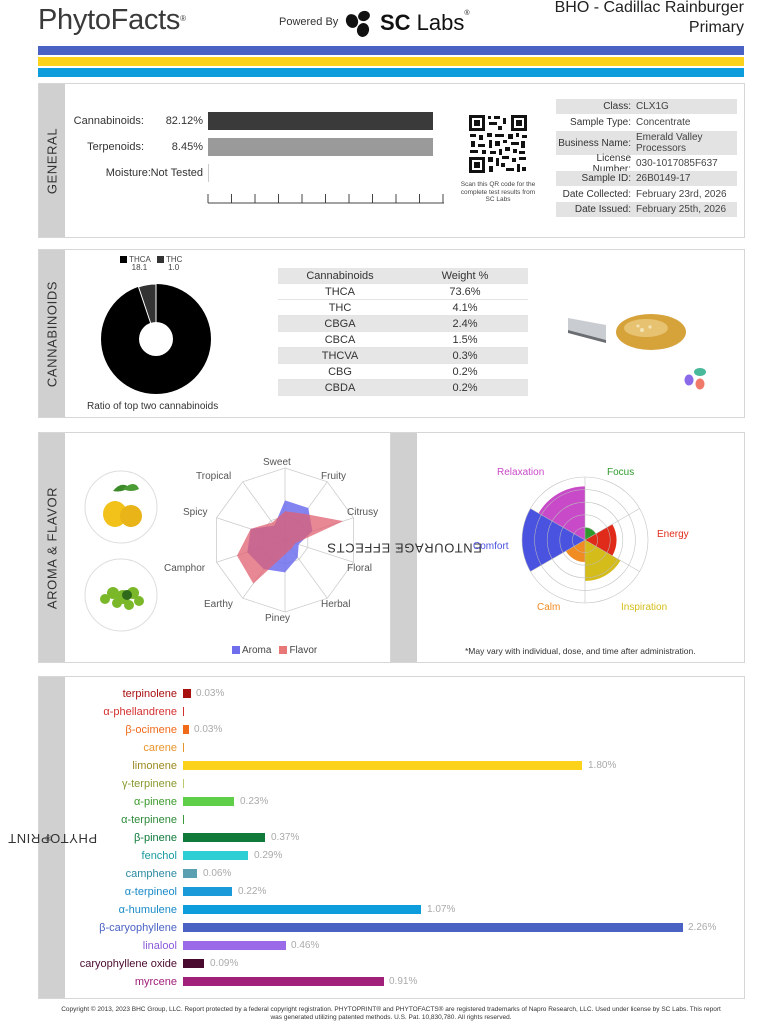  Describe the element at coordinates (160, 260) in the screenshot. I see `legend-swatch-thc` at that location.